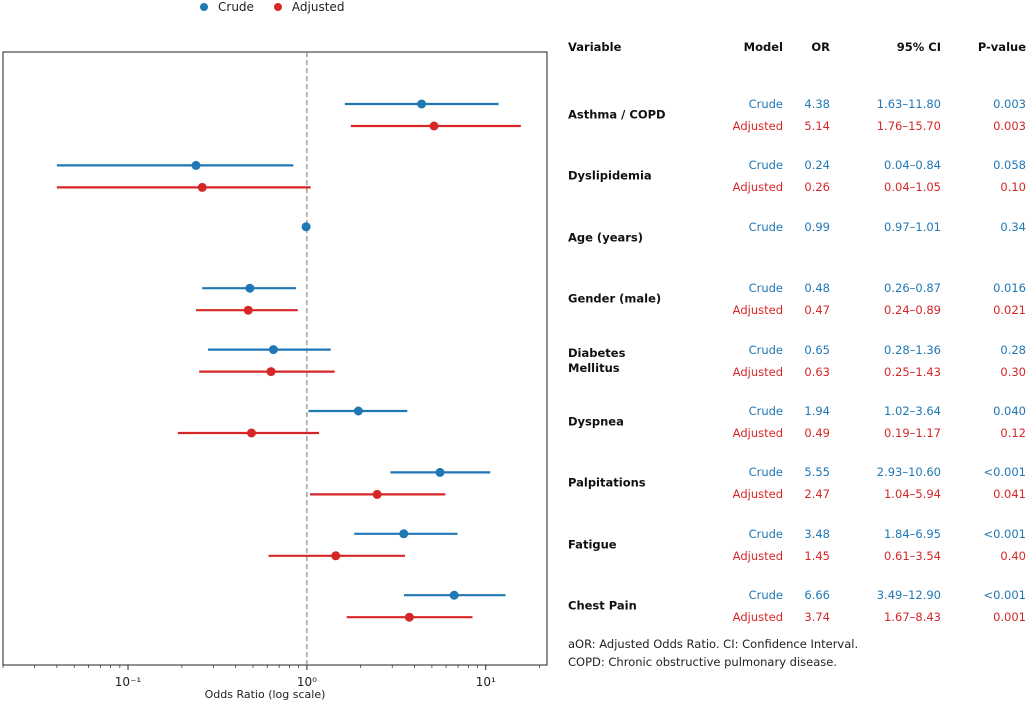  I want to click on ci-value: 1.63–11.80, so click(908, 104).